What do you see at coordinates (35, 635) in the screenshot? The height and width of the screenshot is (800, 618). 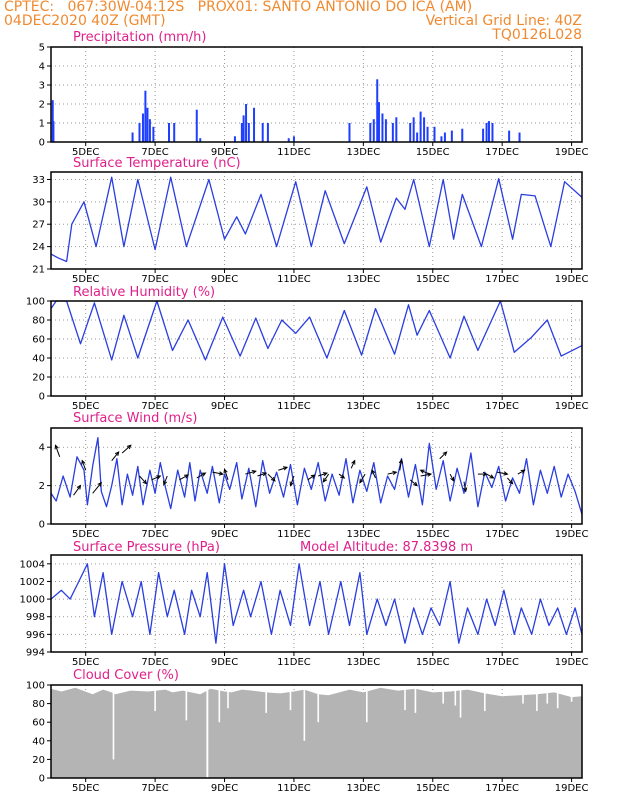 I see `y-tick-label: 996` at bounding box center [35, 635].